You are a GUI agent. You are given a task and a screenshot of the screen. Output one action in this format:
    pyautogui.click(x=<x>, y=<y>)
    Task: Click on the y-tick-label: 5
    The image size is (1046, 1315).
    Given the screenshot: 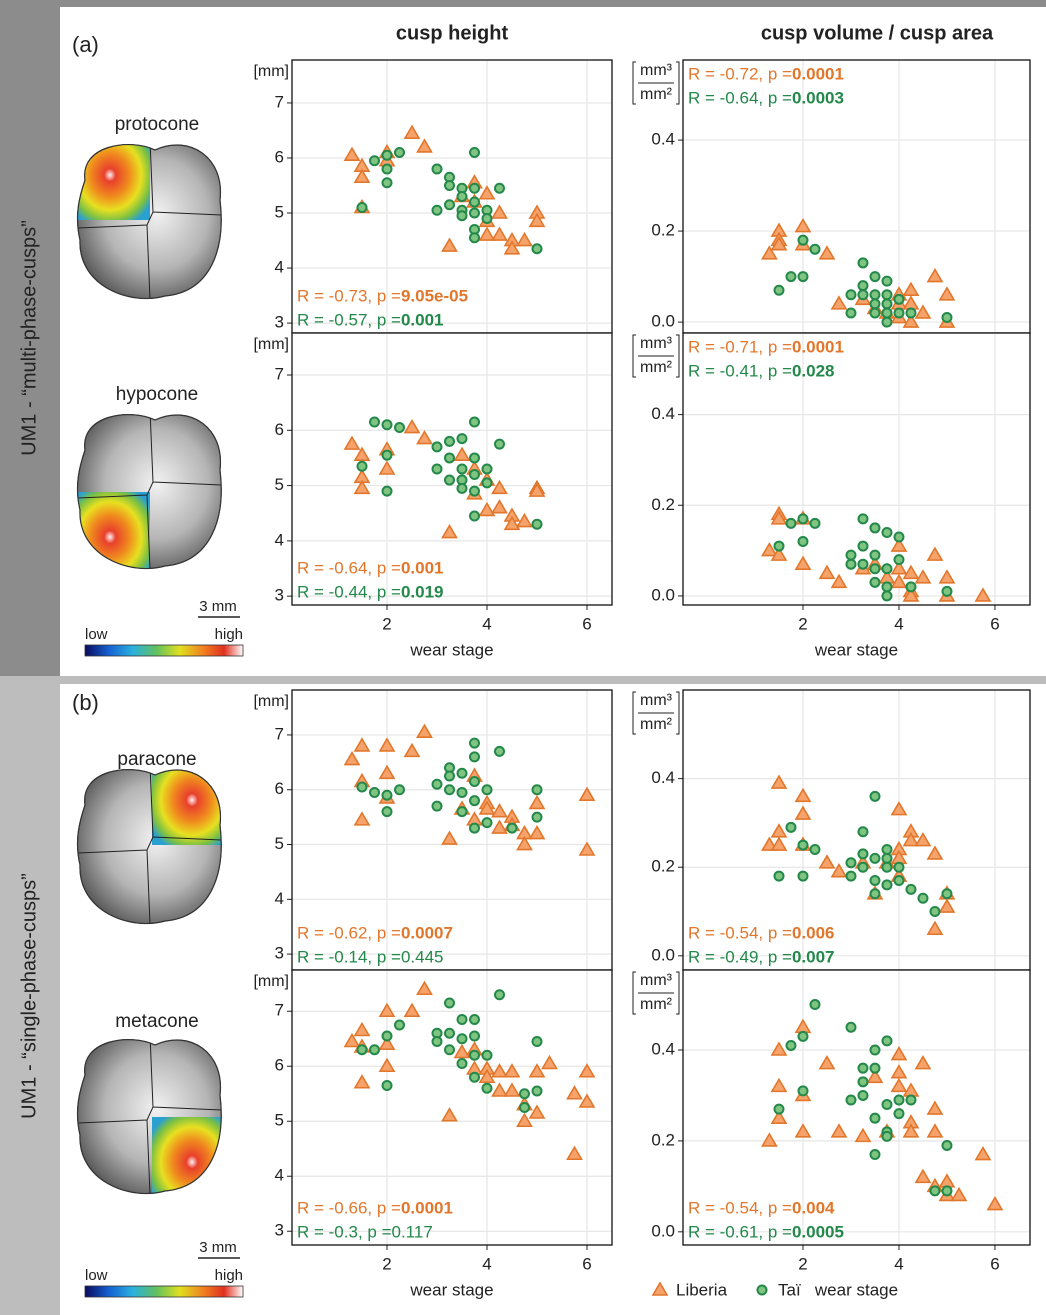 What is the action you would take?
    pyautogui.click(x=279, y=484)
    